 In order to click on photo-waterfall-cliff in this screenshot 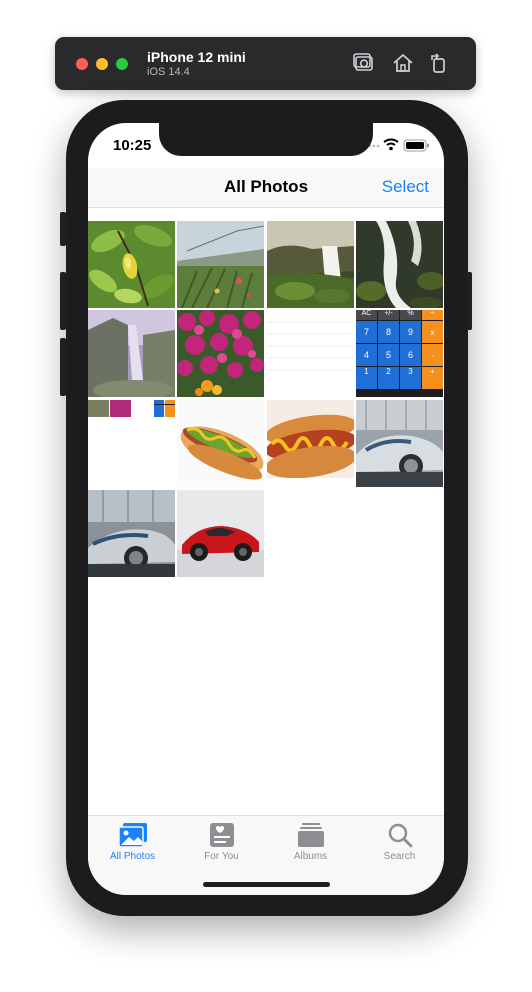, I will do `click(310, 264)`.